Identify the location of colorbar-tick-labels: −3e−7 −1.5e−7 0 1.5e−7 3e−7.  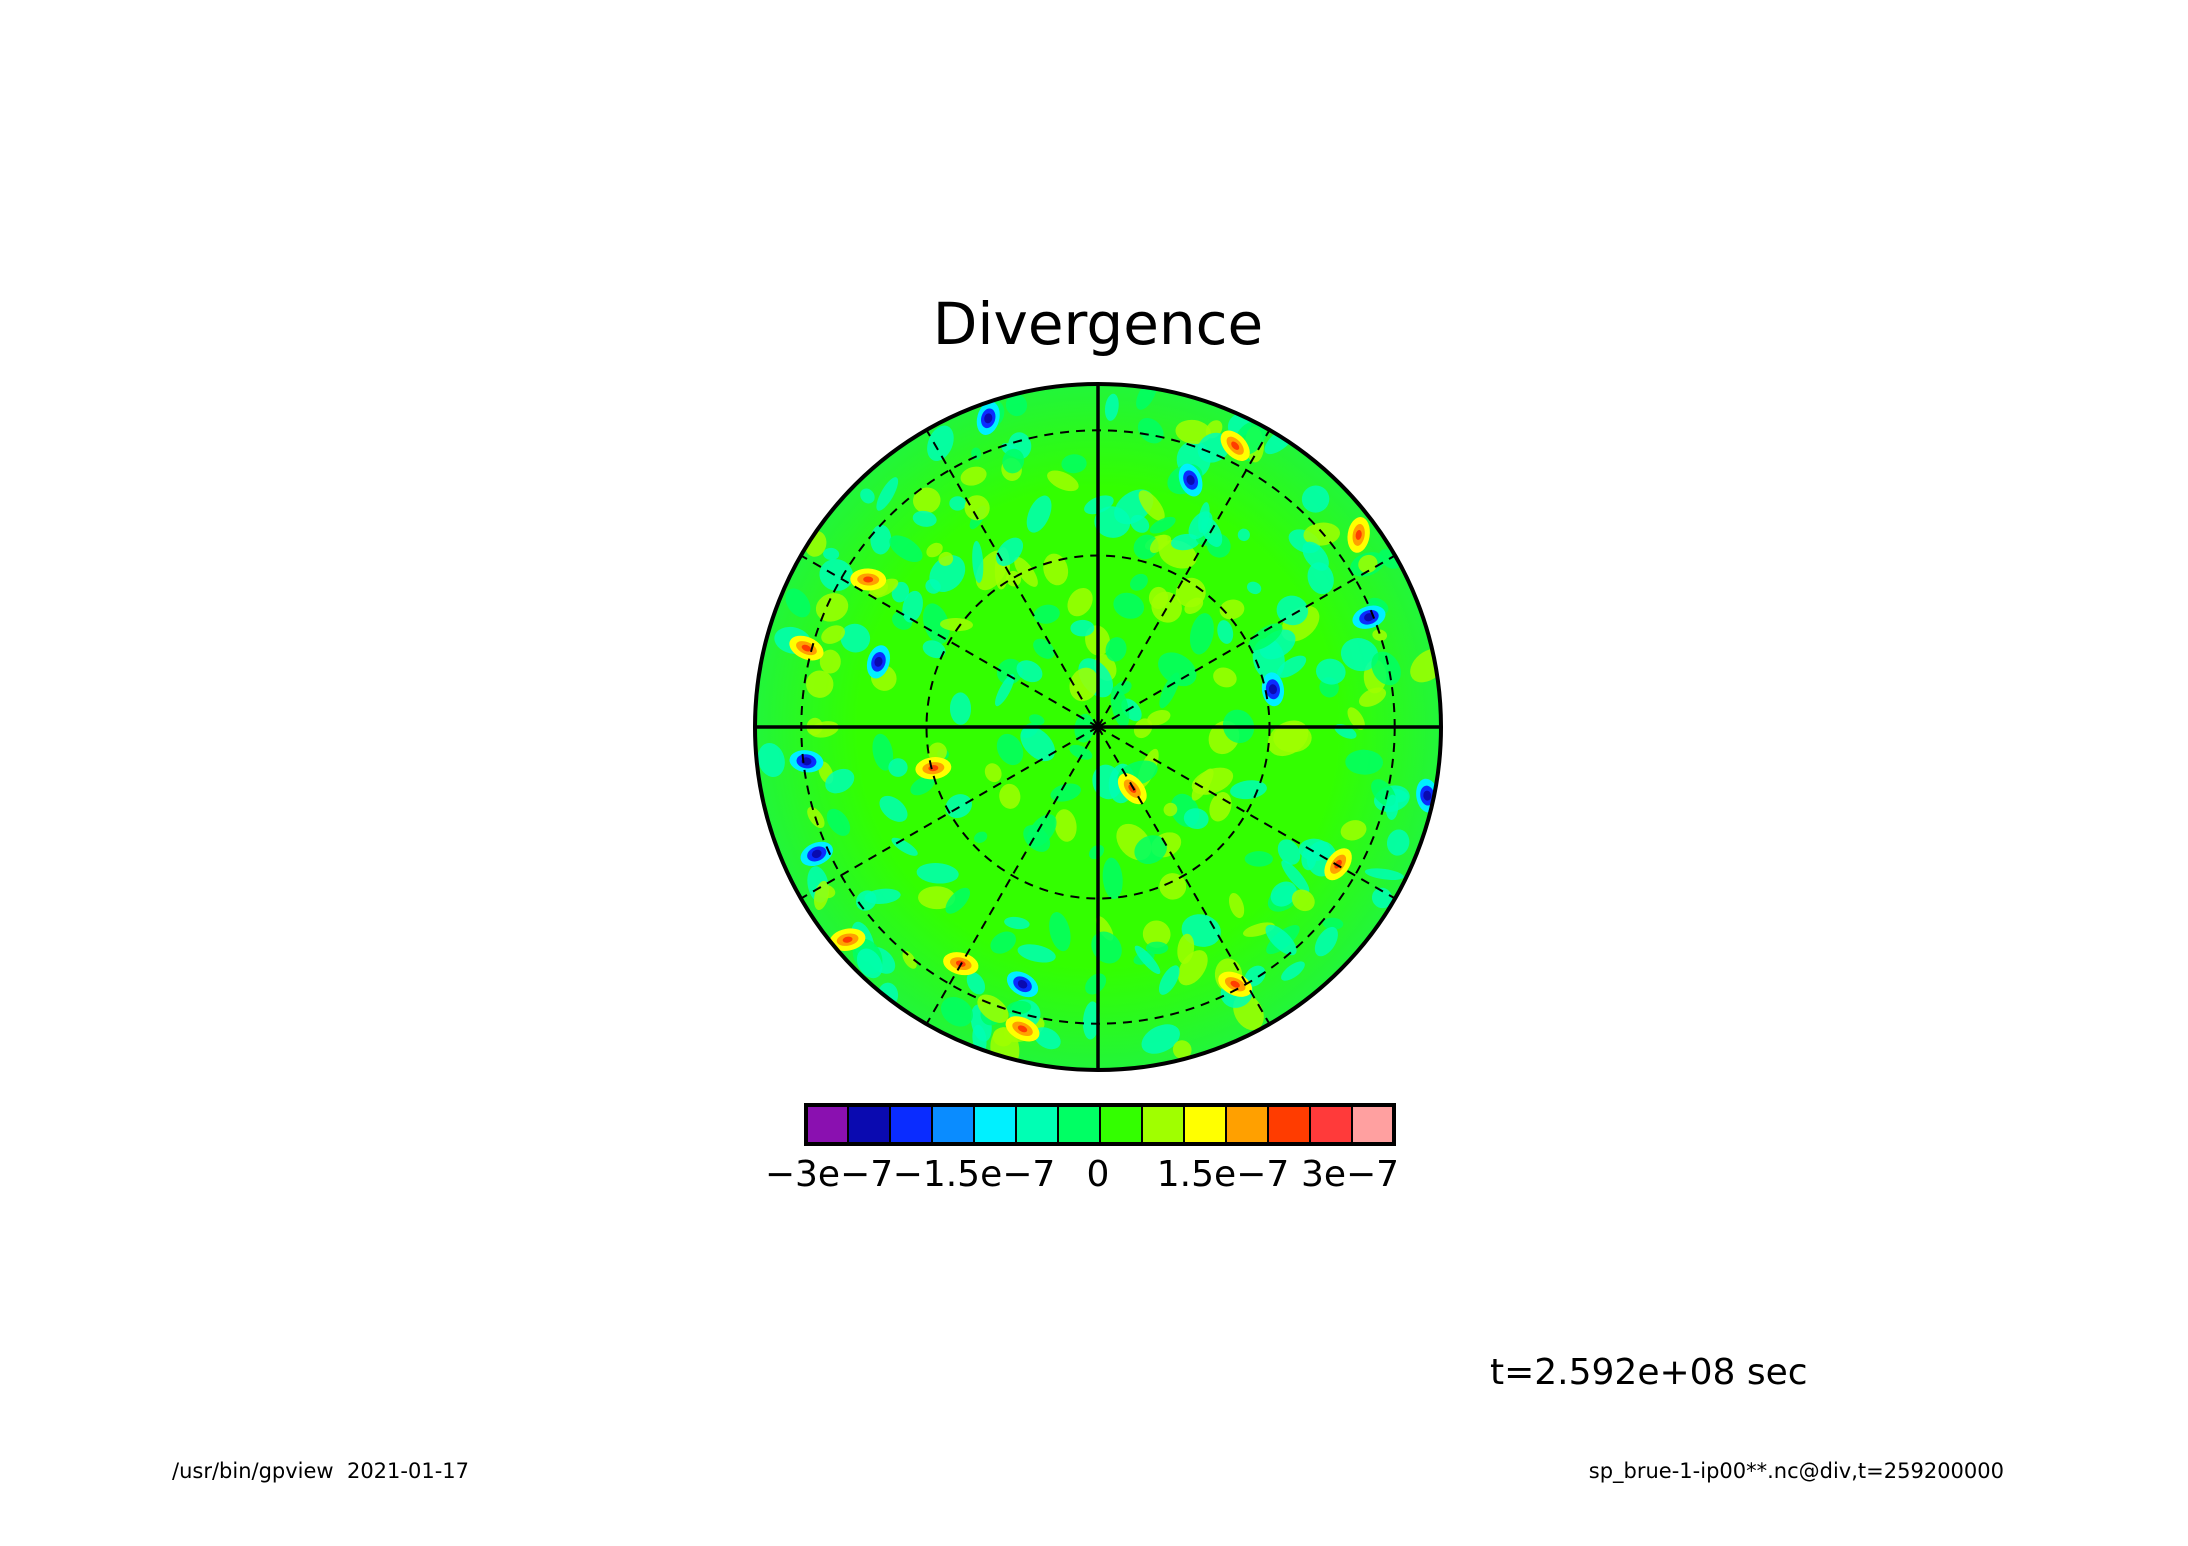
(1082, 1174).